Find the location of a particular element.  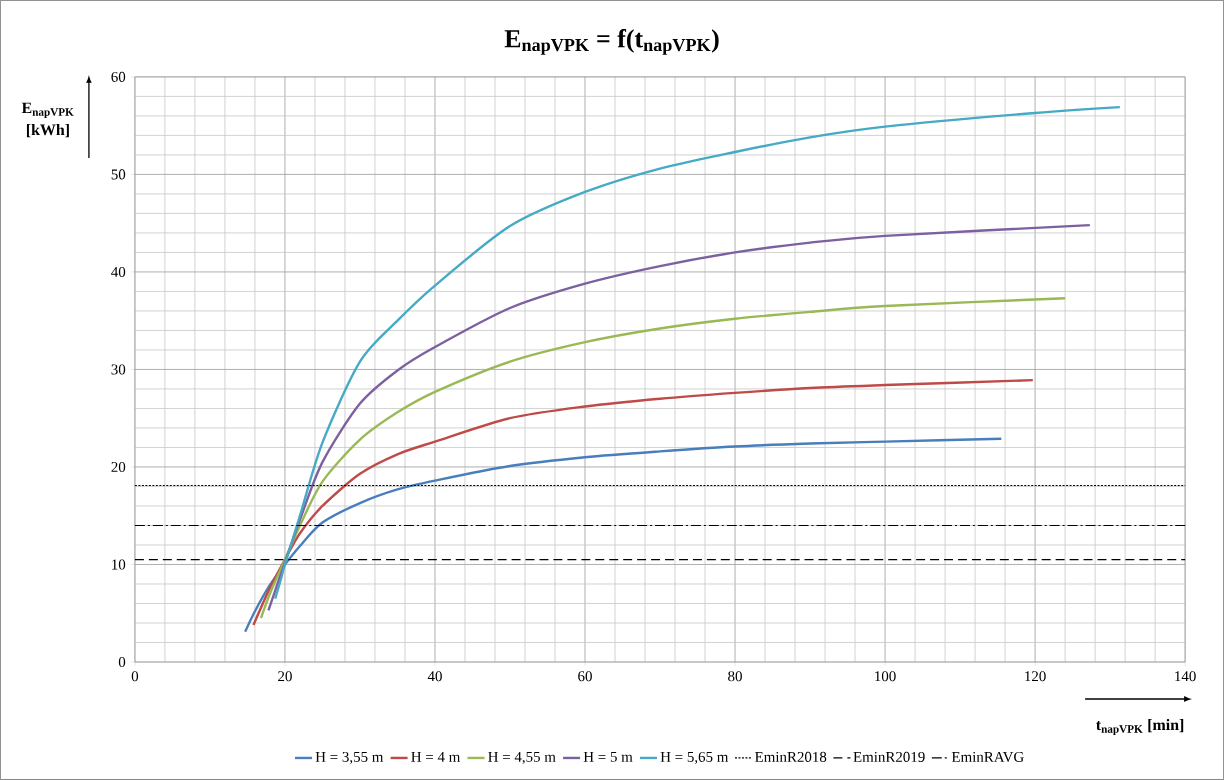

y-tick-label: 30 is located at coordinates (118, 369).